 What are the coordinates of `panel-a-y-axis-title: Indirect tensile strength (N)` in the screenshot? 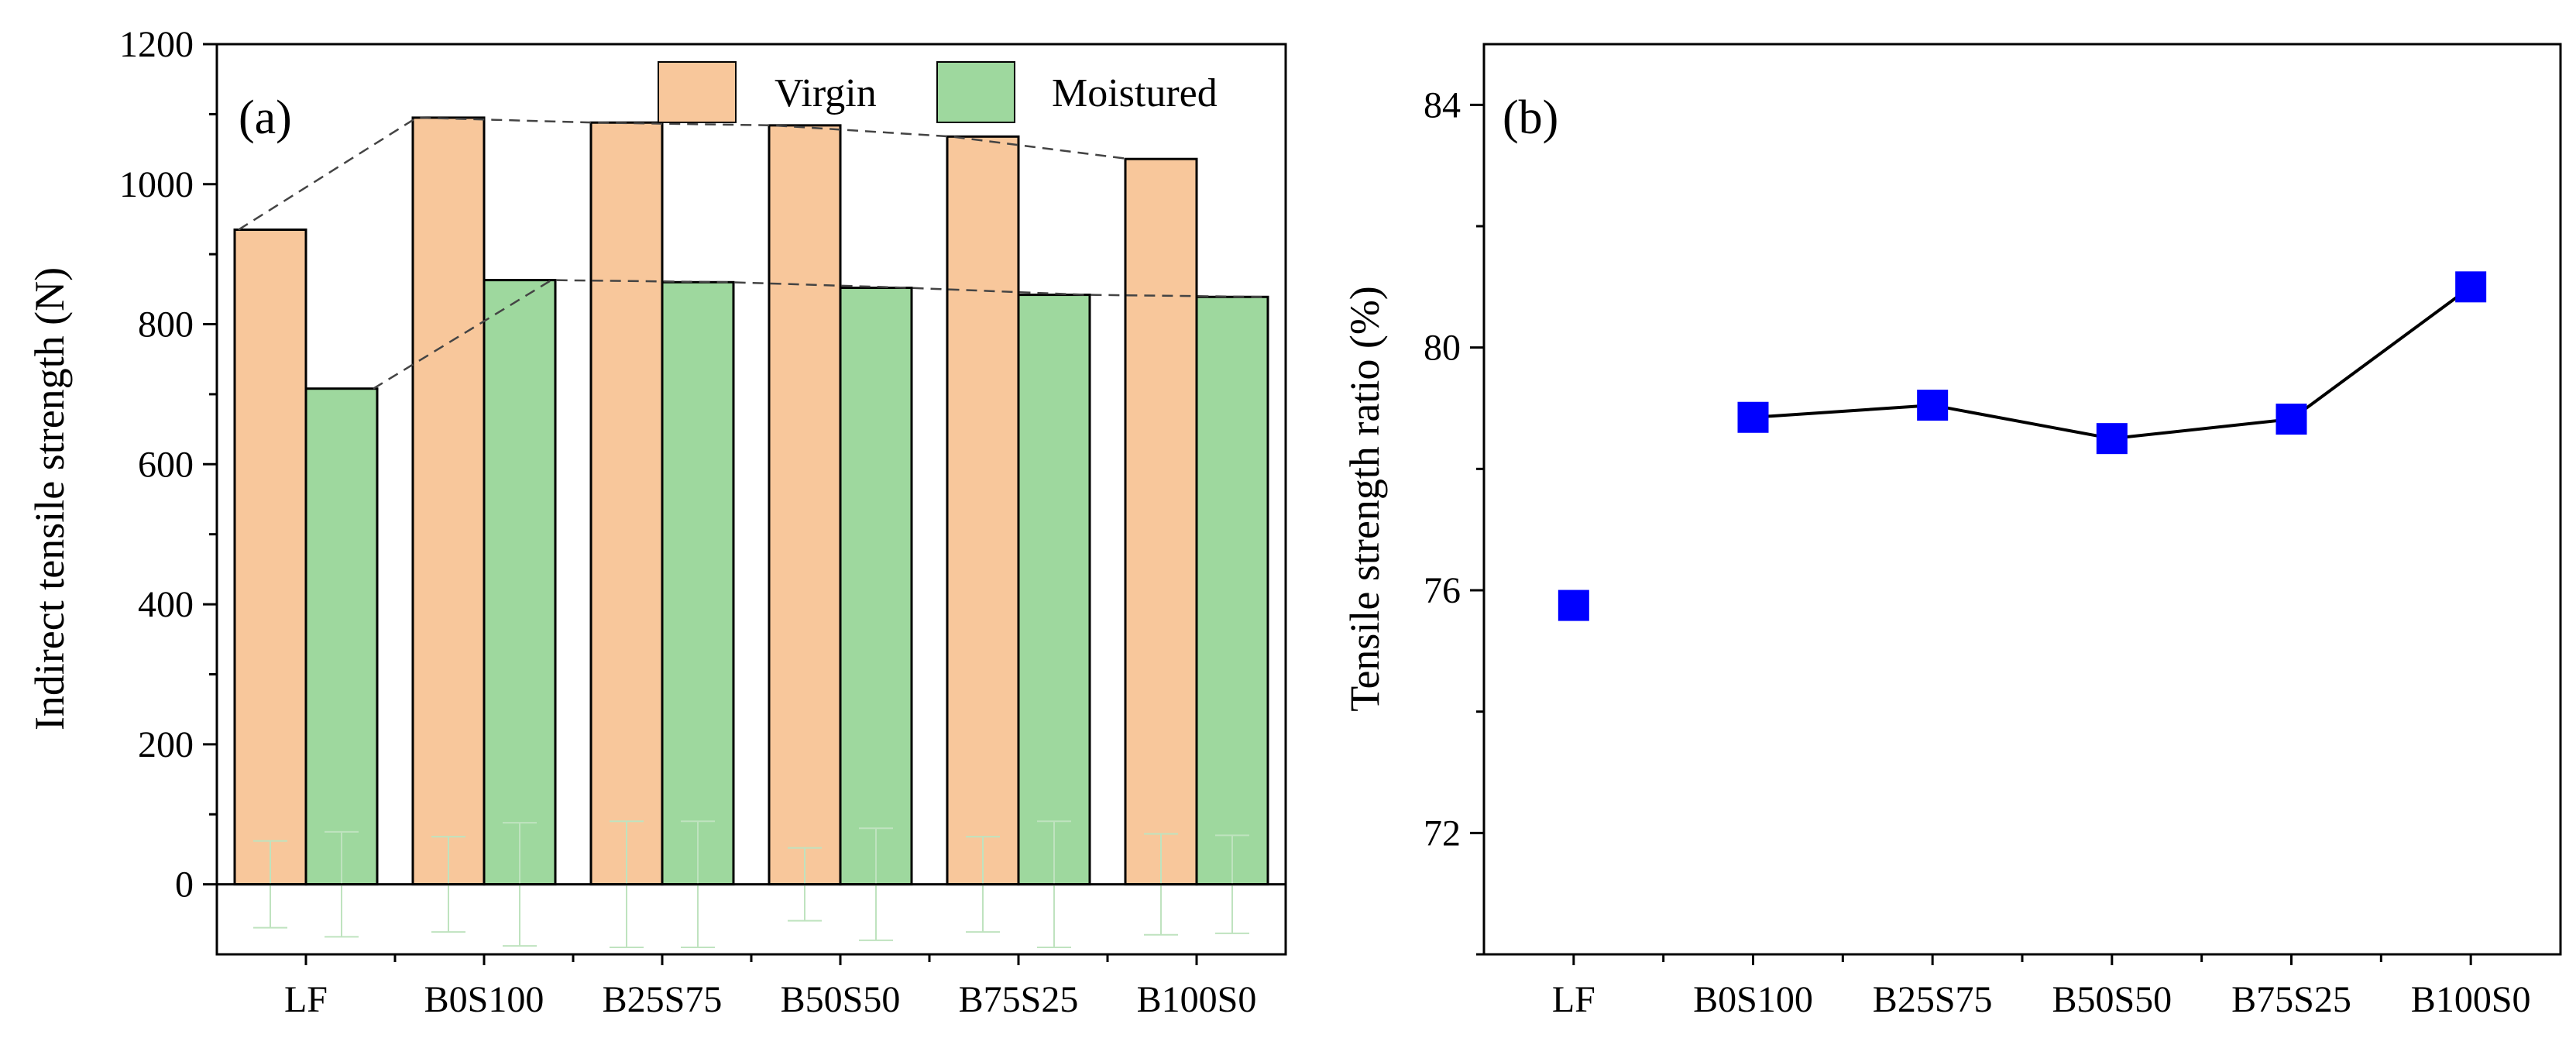 It's located at (49, 498).